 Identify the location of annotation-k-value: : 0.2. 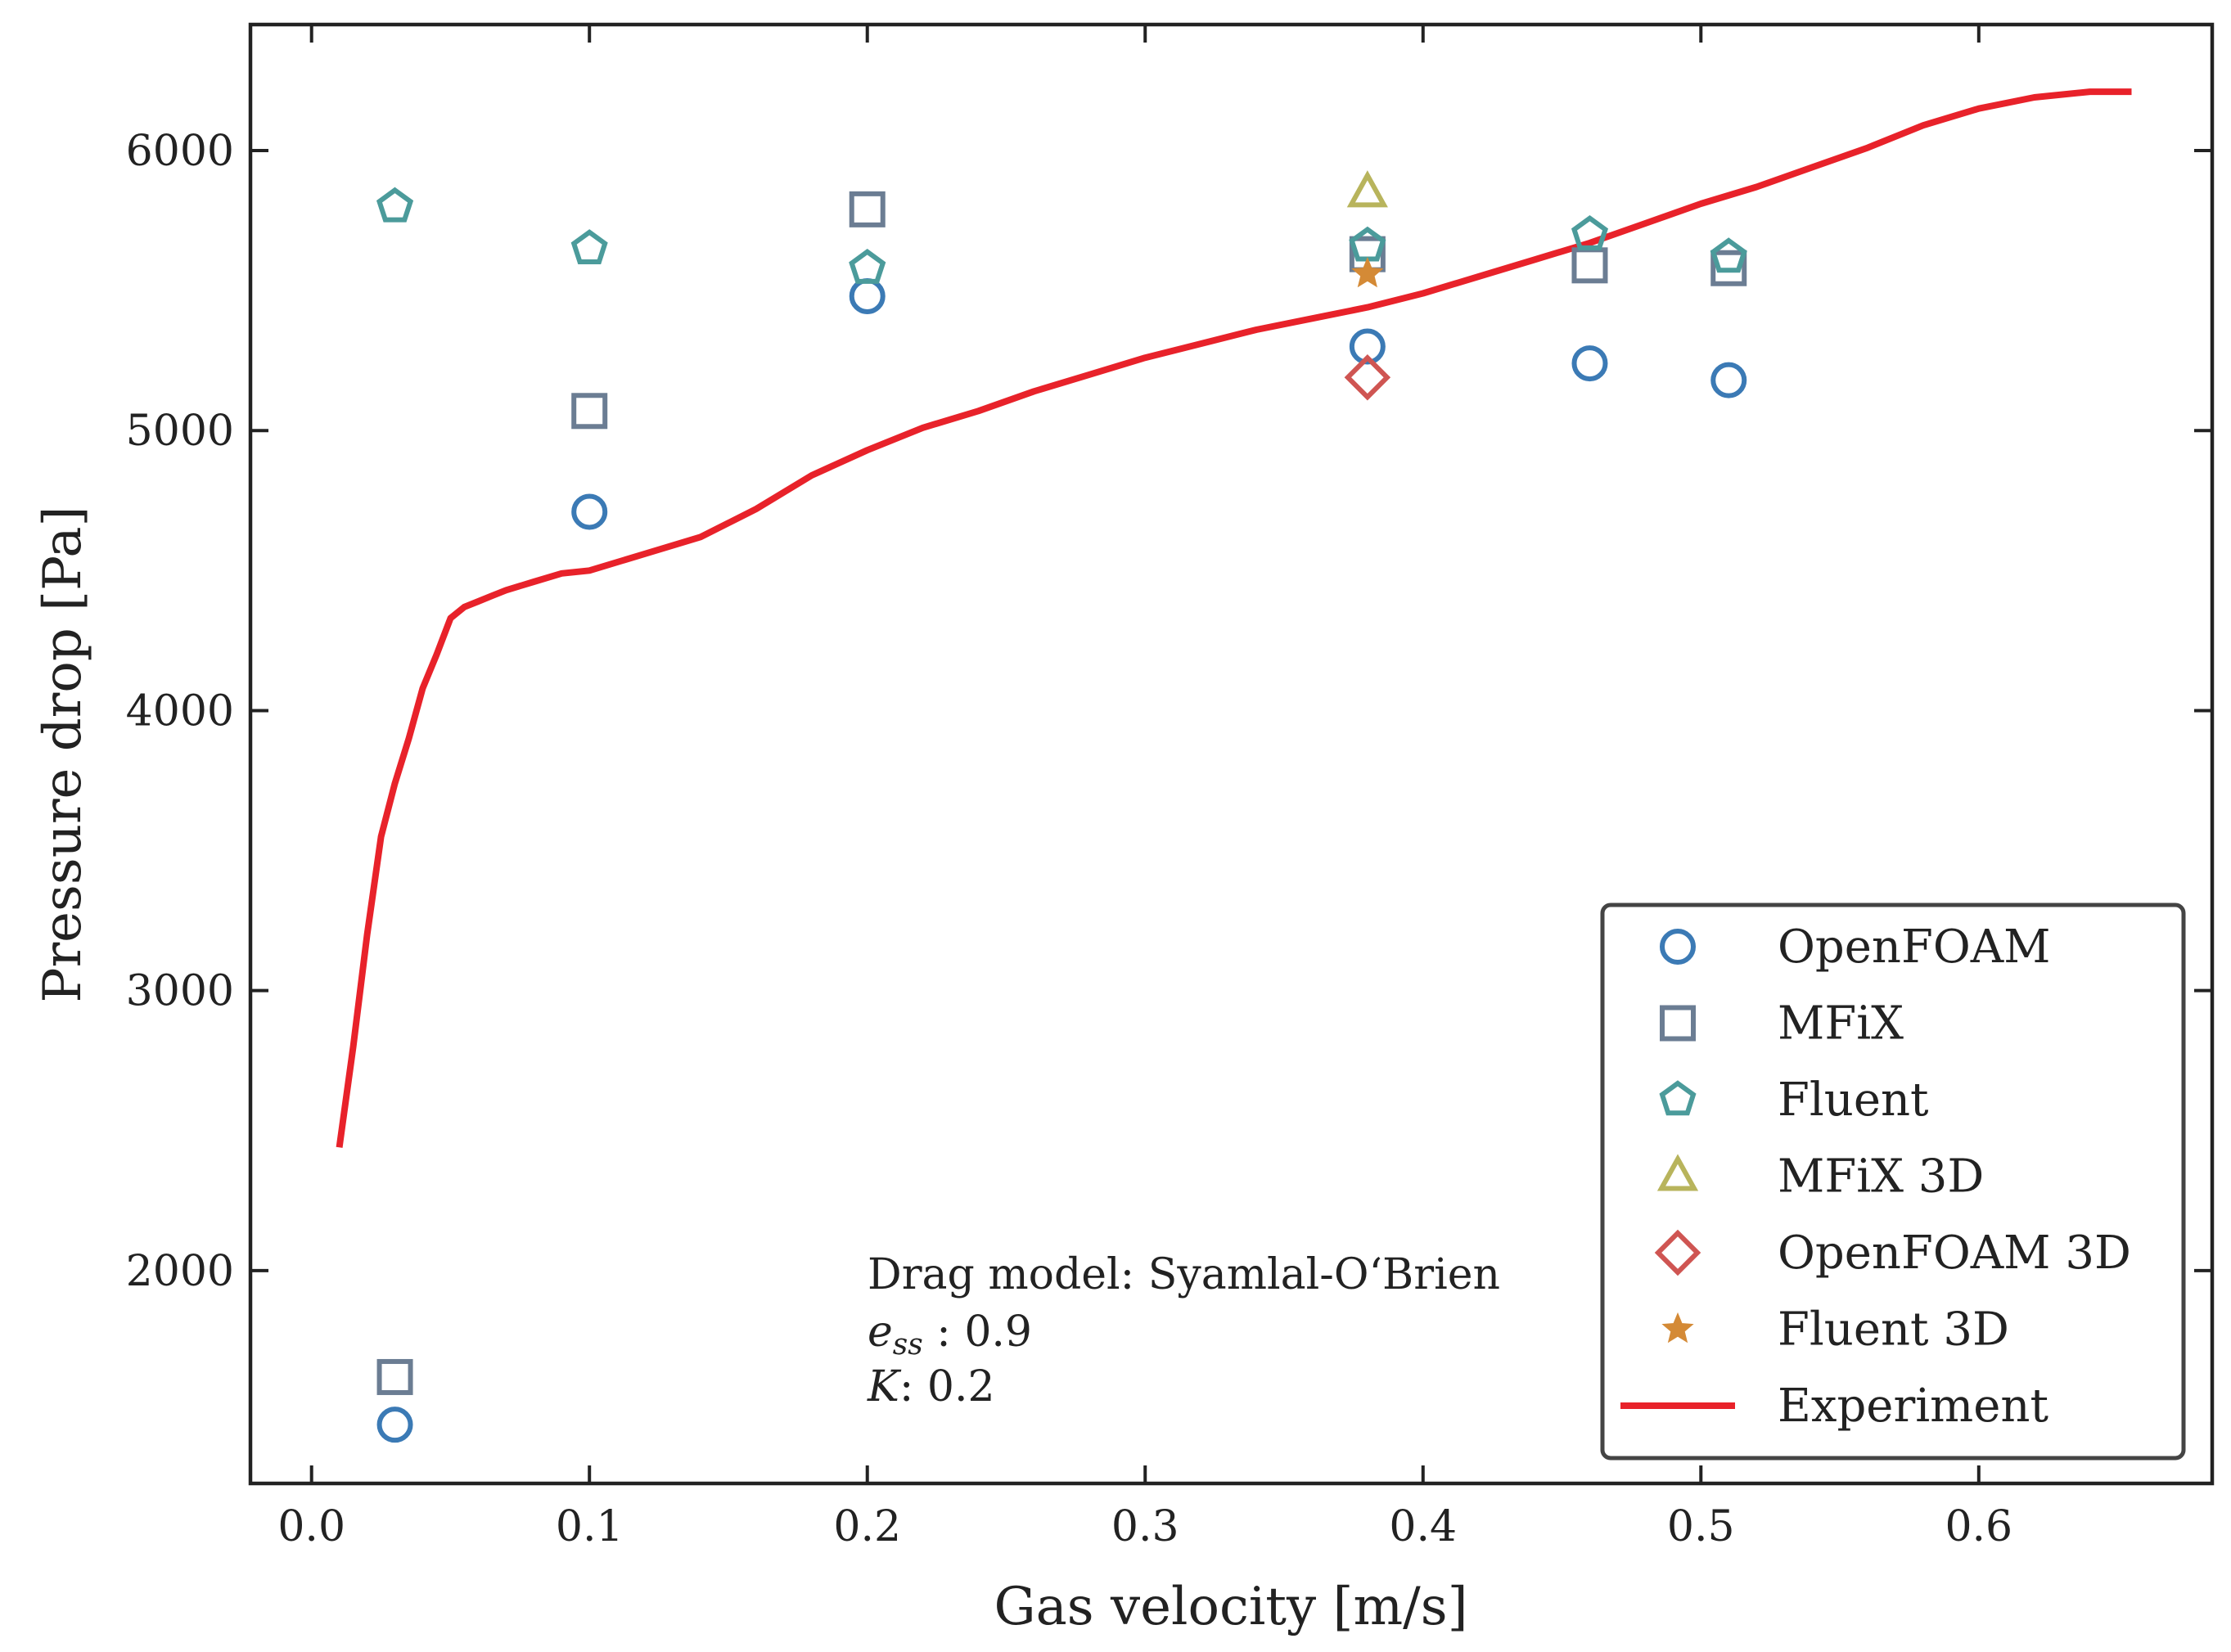
(947, 1386).